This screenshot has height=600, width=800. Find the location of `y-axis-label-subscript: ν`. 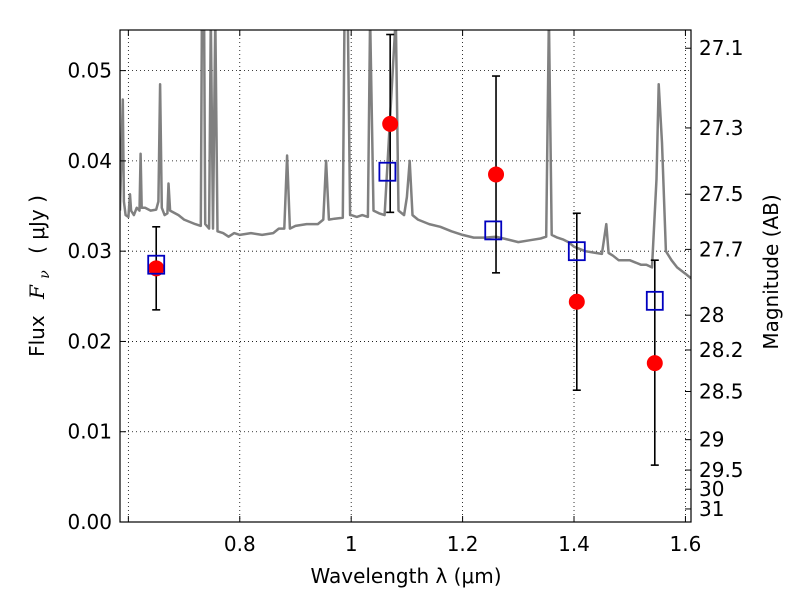

y-axis-label-subscript: ν is located at coordinates (45, 274).